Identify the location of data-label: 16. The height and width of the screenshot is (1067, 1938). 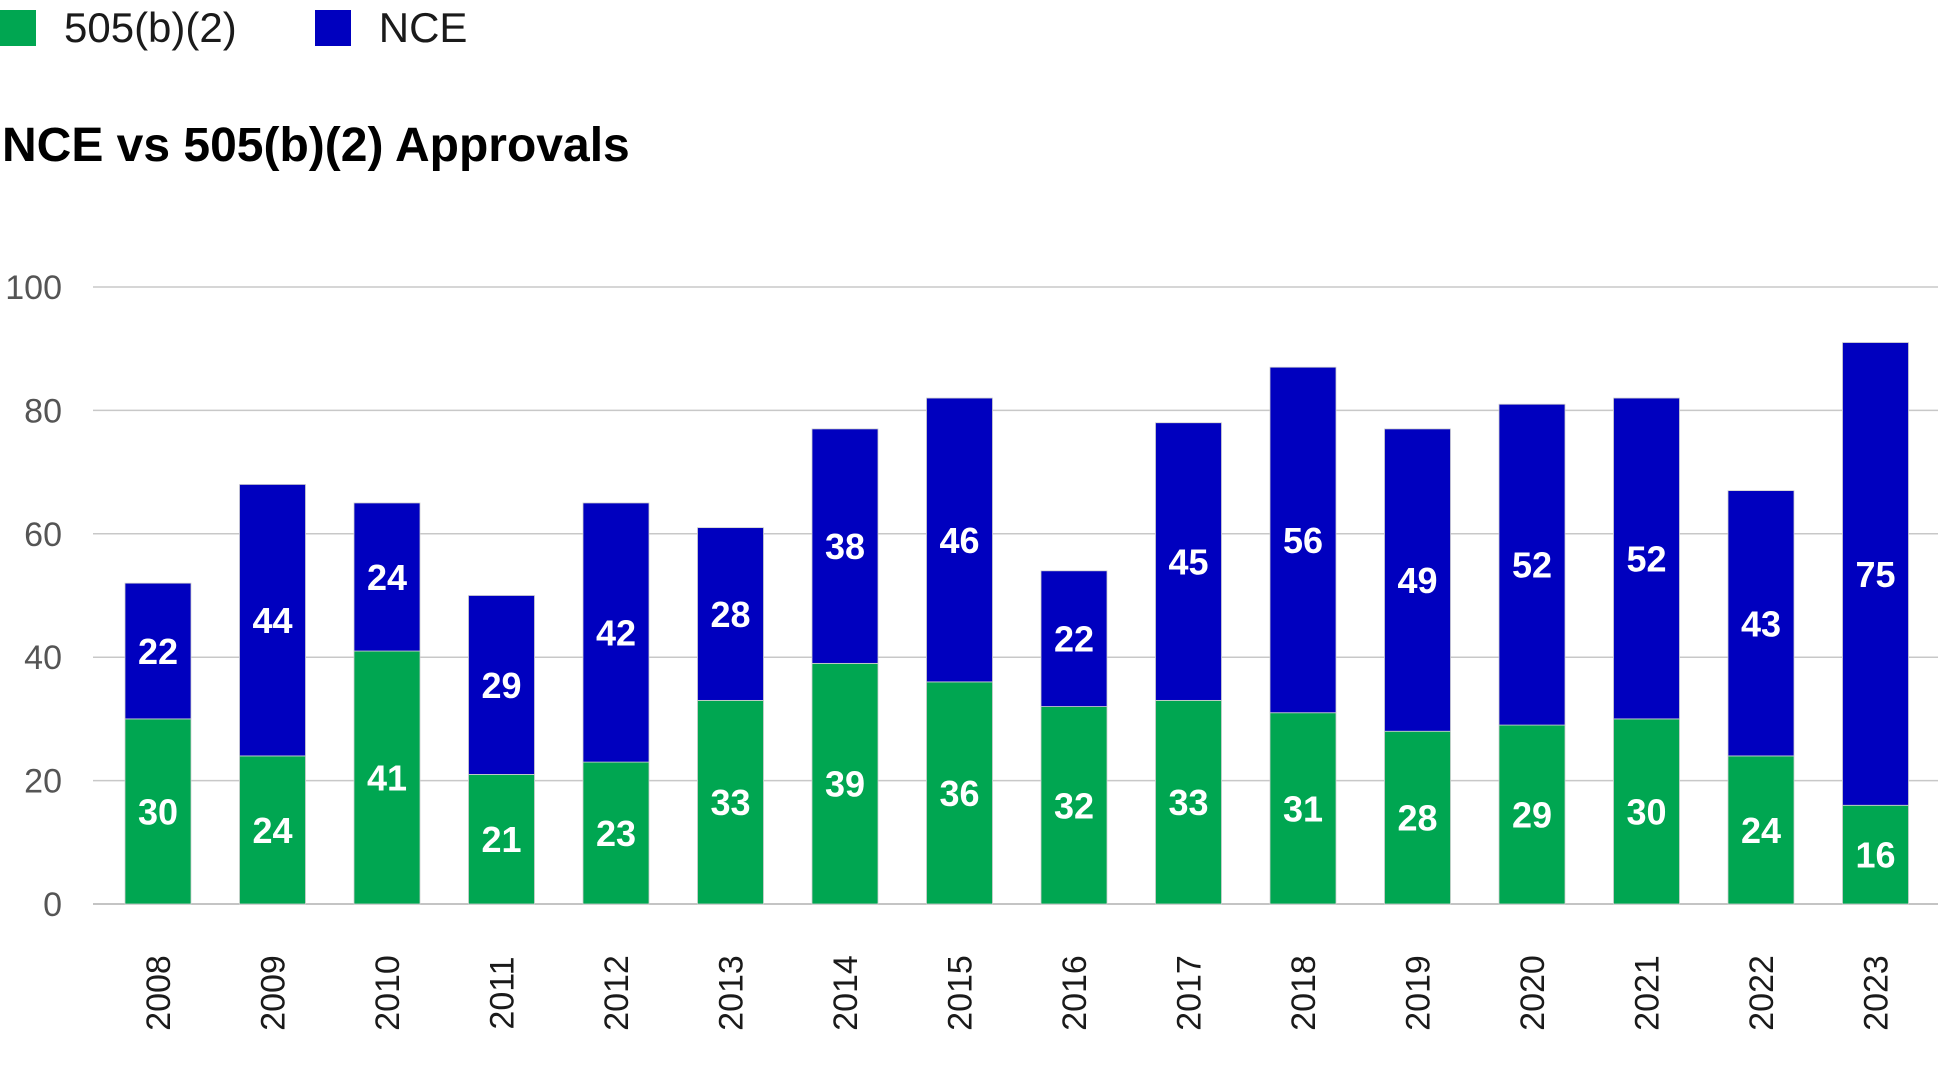
(1875, 855).